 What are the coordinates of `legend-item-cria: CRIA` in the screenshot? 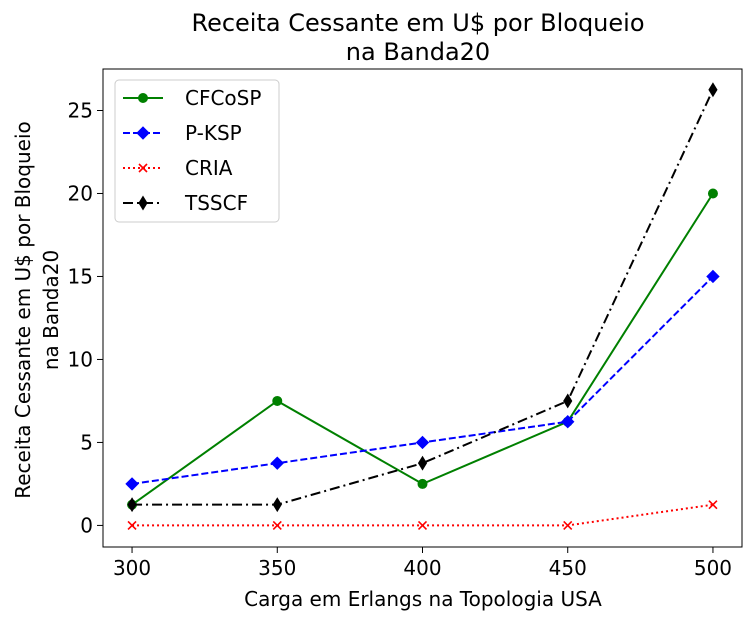 It's located at (178, 168).